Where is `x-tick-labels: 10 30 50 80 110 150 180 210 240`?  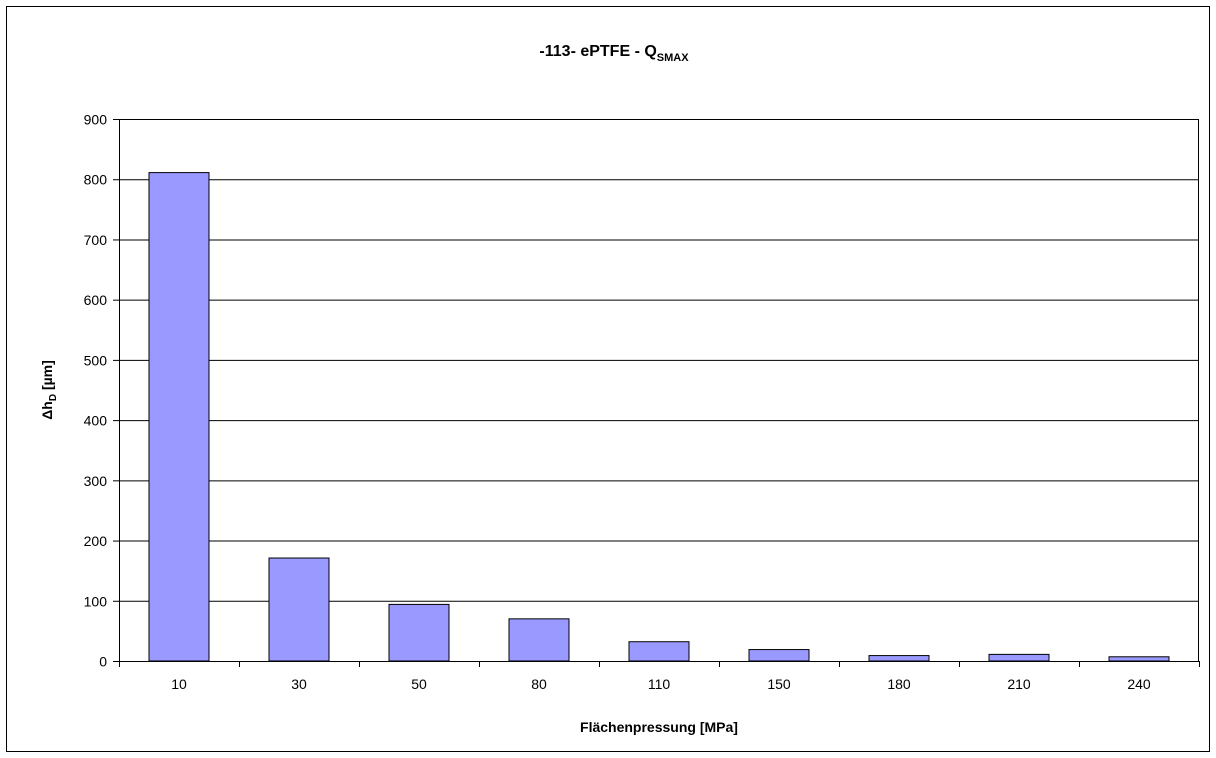 x-tick-labels: 10 30 50 80 110 150 180 210 240 is located at coordinates (661, 684).